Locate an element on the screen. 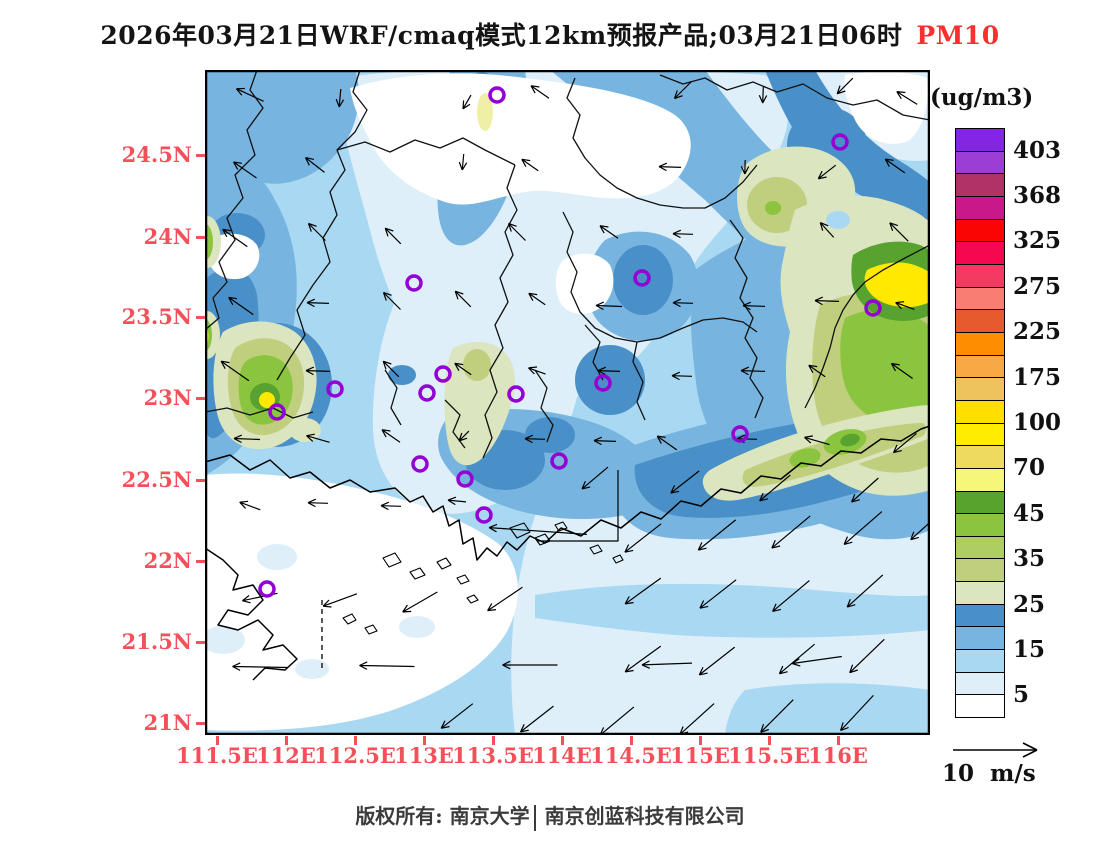  colorbar-label: 5 is located at coordinates (1021, 695).